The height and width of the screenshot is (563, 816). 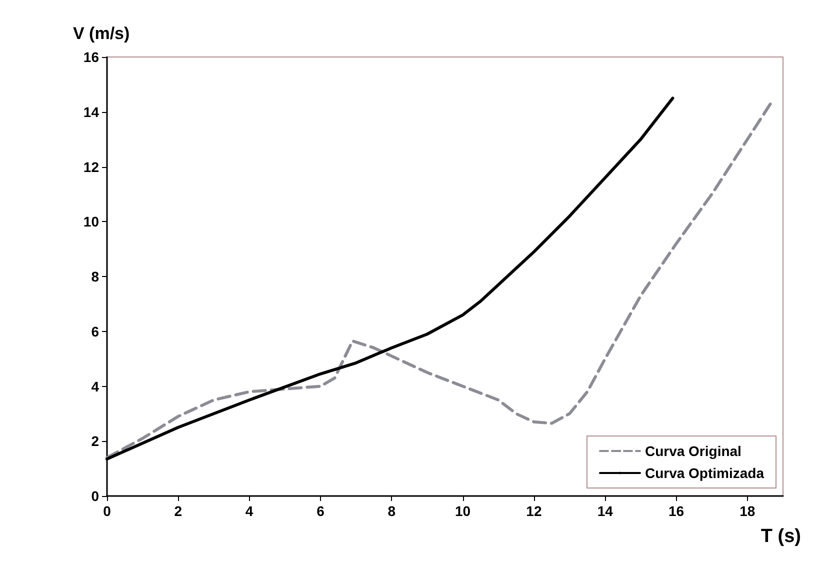 I want to click on y-tick-label: 6, so click(x=95, y=331).